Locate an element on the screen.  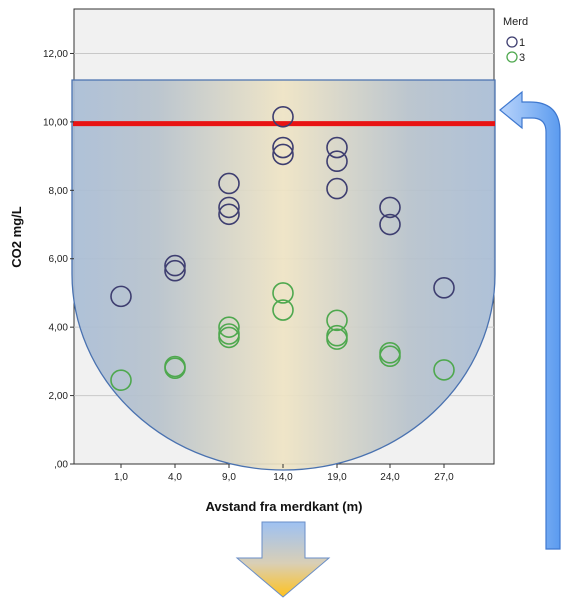
legend: Merd 1 3 is located at coordinates (515, 40).